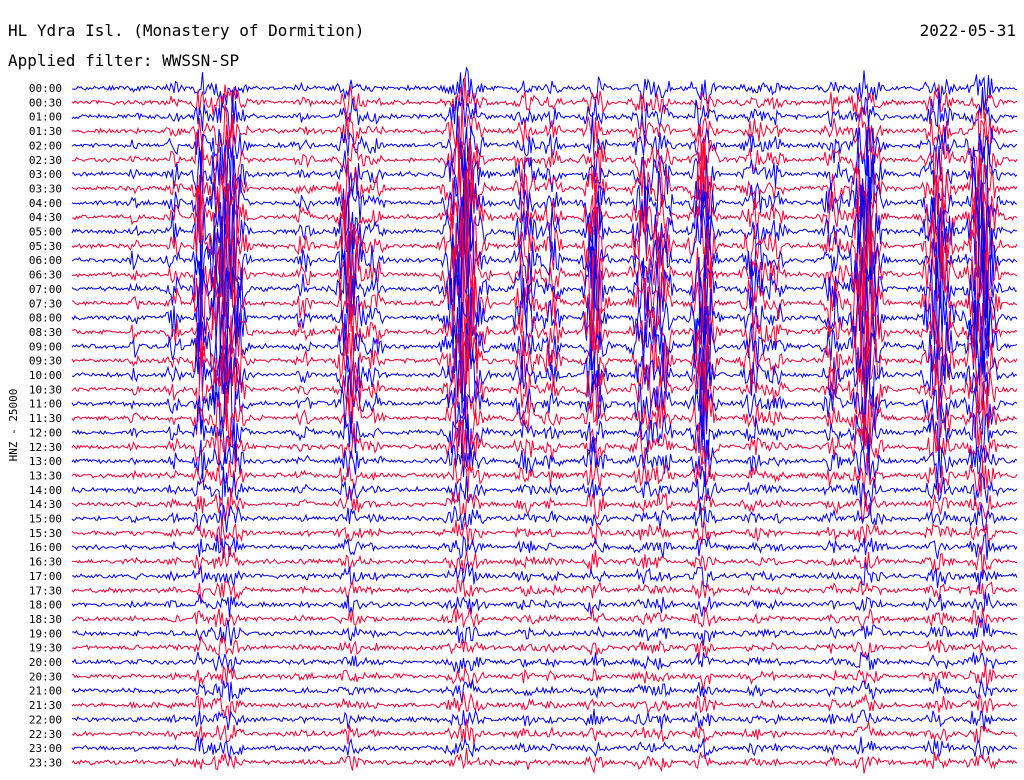  Describe the element at coordinates (45, 260) in the screenshot. I see `time-tick-label: 06:00` at that location.